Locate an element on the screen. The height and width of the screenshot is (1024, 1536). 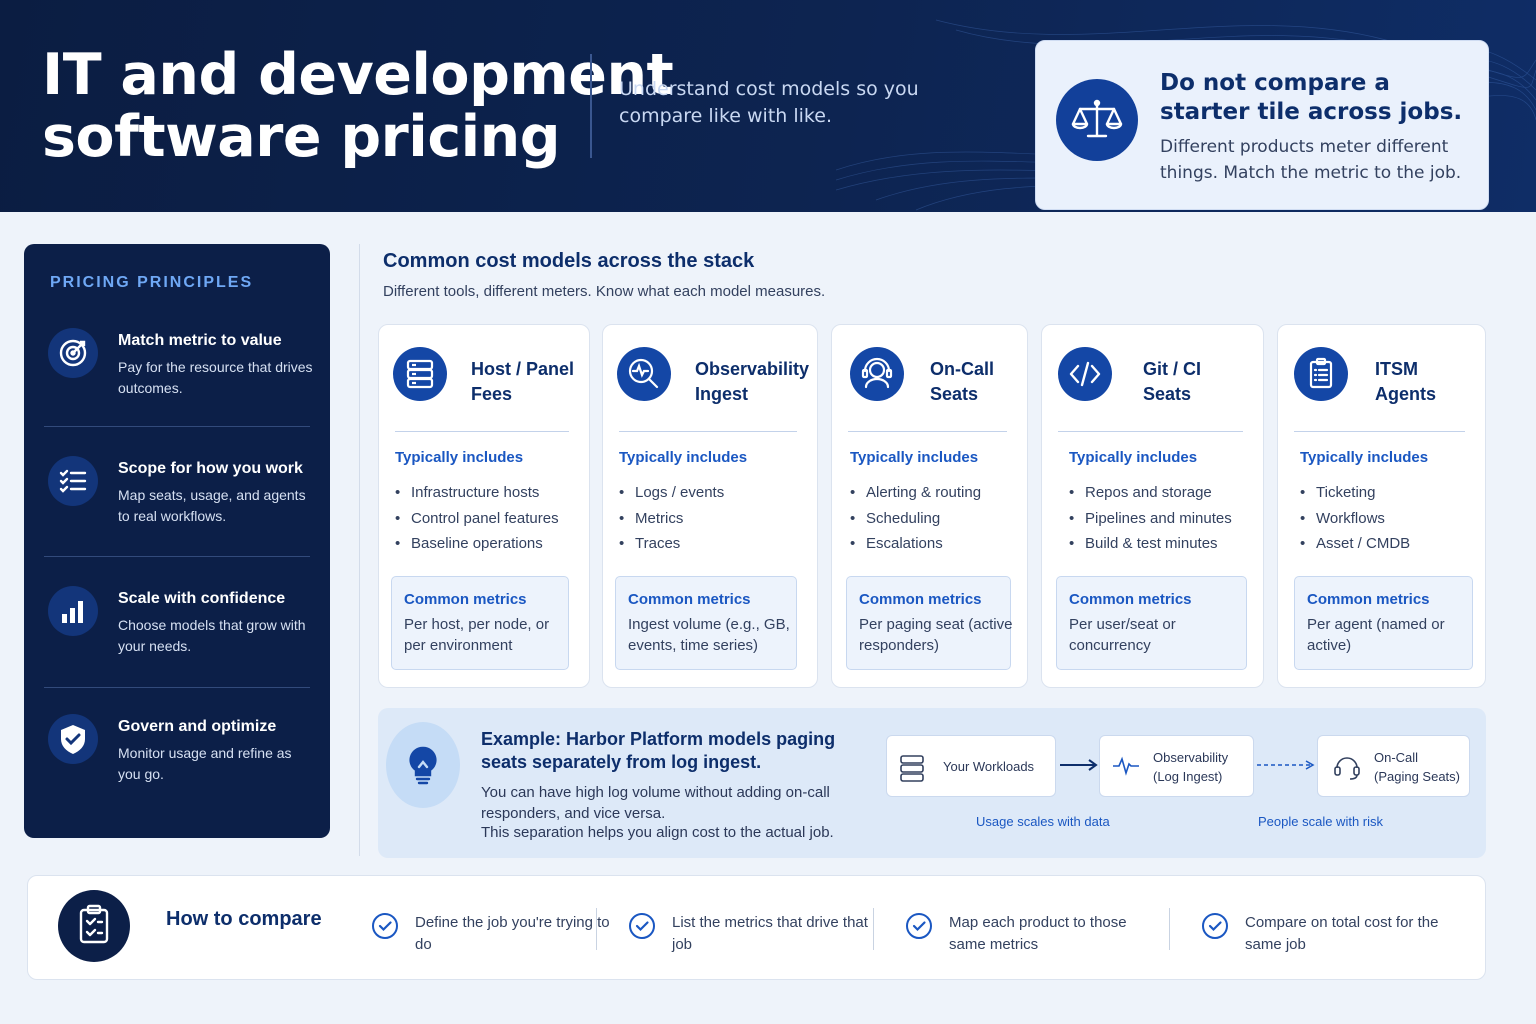
panel-label: PRICING PRINCIPLES is located at coordinates (152, 282).